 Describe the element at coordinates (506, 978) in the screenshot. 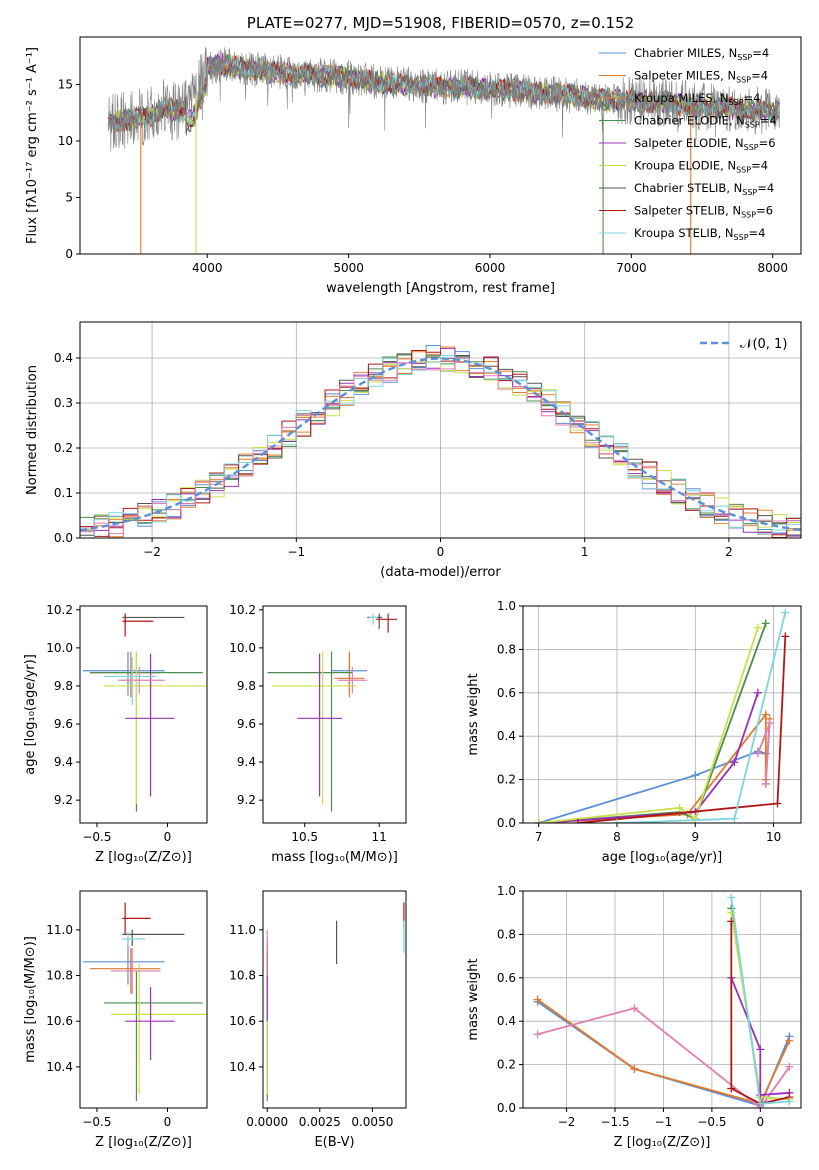

I see `y-tick-label: 0.6` at that location.